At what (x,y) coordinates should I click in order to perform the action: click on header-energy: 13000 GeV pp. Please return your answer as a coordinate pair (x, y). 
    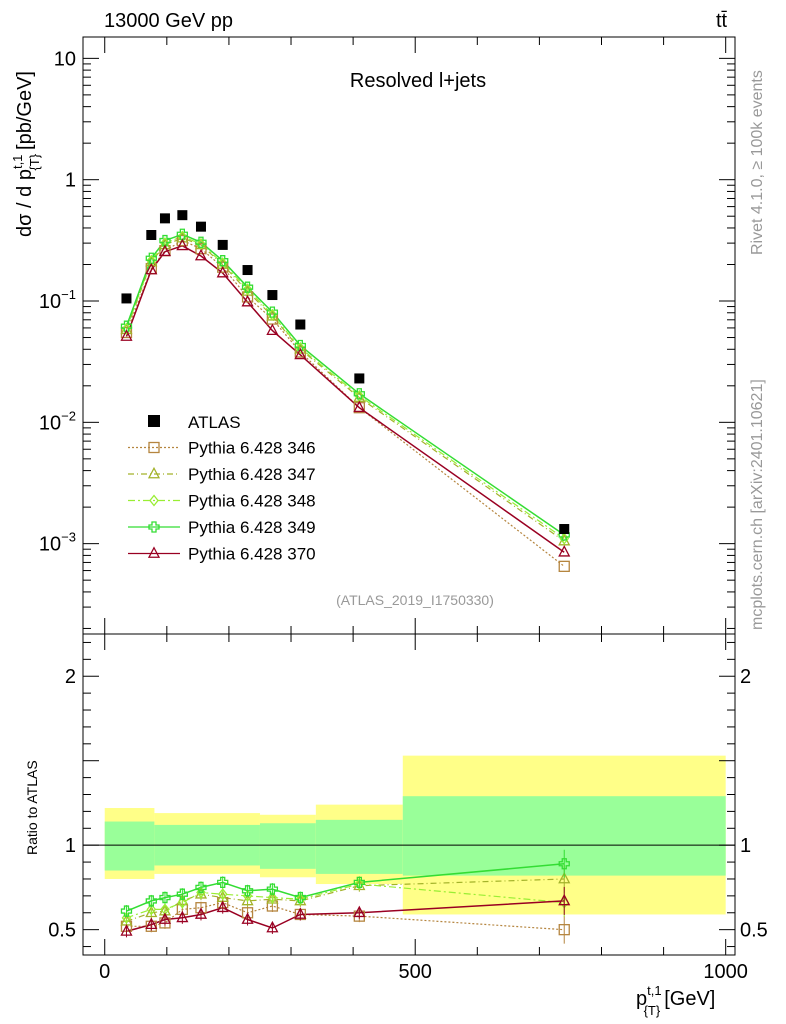
    Looking at the image, I should click on (168, 21).